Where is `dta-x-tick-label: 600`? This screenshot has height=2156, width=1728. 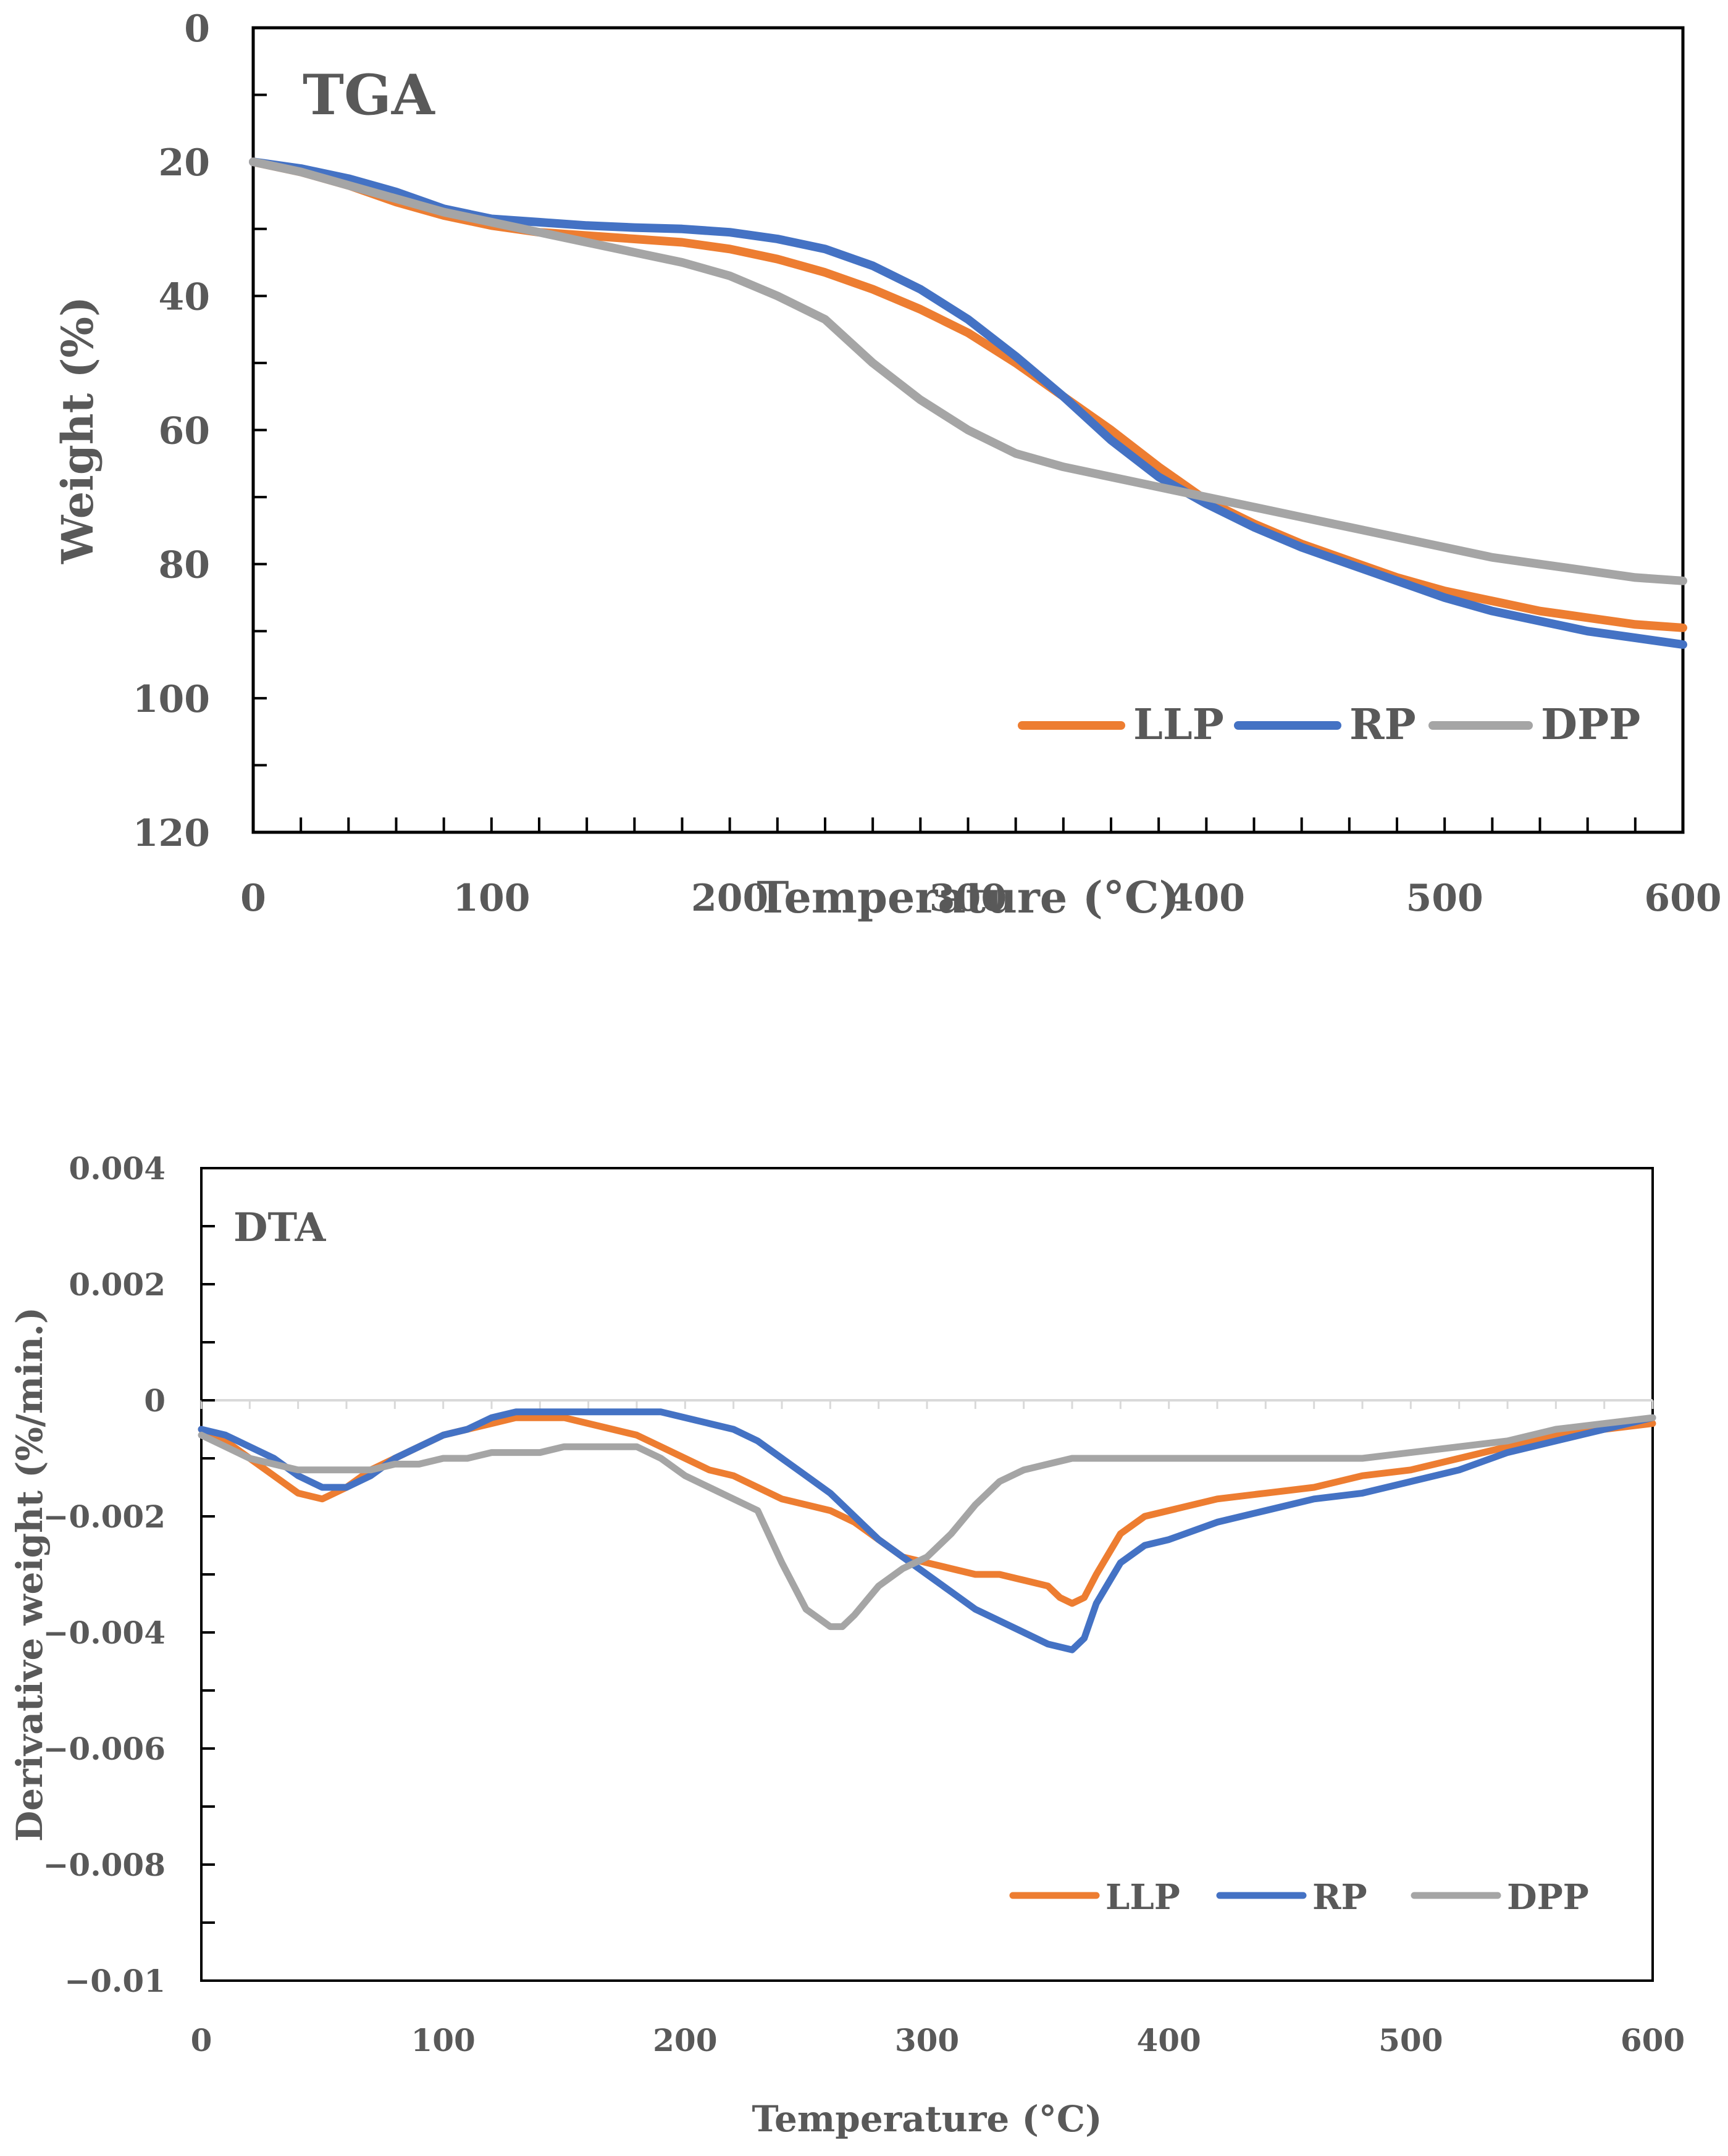
dta-x-tick-label: 600 is located at coordinates (1653, 2040).